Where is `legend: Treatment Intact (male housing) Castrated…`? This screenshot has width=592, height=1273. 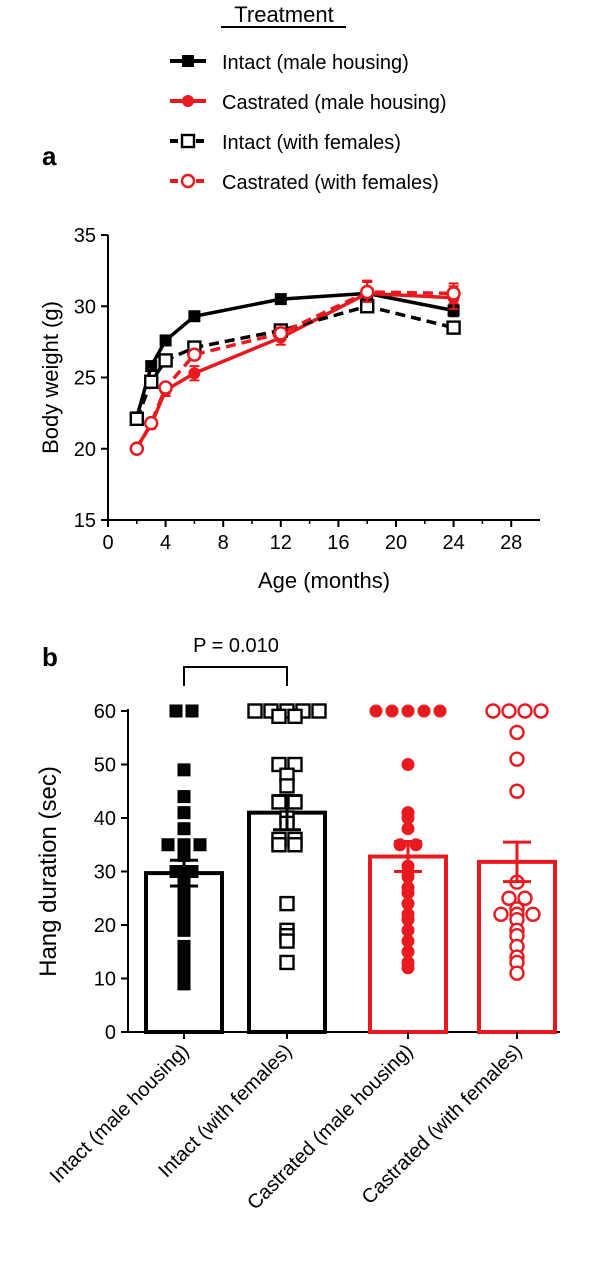 legend: Treatment Intact (male housing) Castrated… is located at coordinates (308, 98).